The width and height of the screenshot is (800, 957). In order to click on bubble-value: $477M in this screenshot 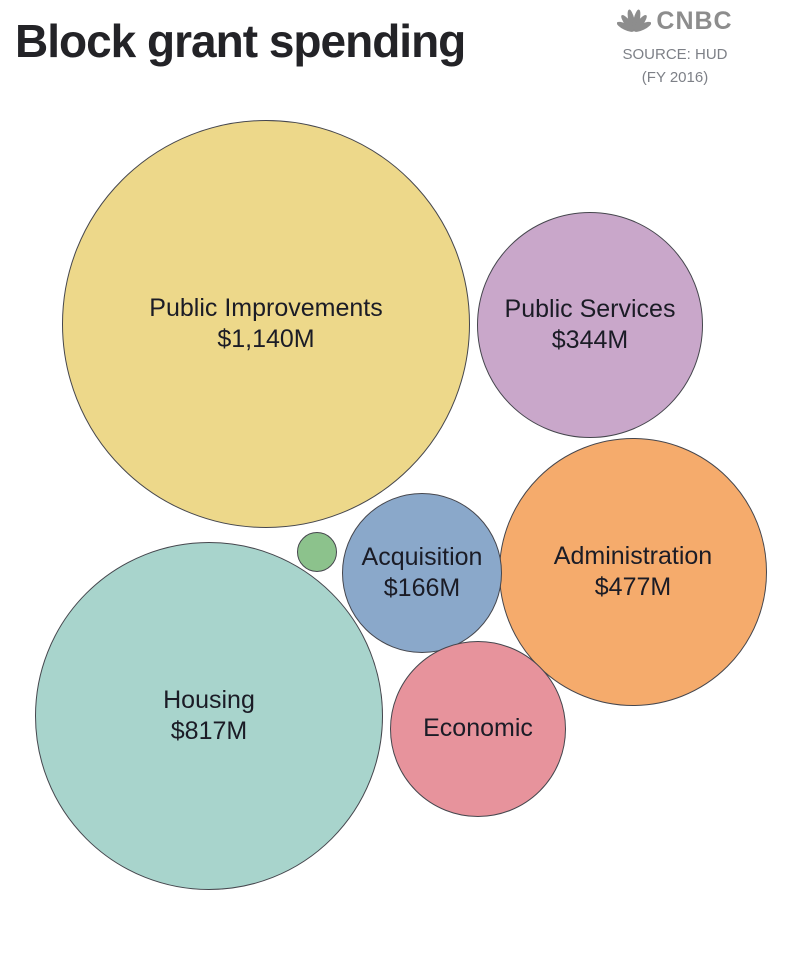, I will do `click(633, 587)`.